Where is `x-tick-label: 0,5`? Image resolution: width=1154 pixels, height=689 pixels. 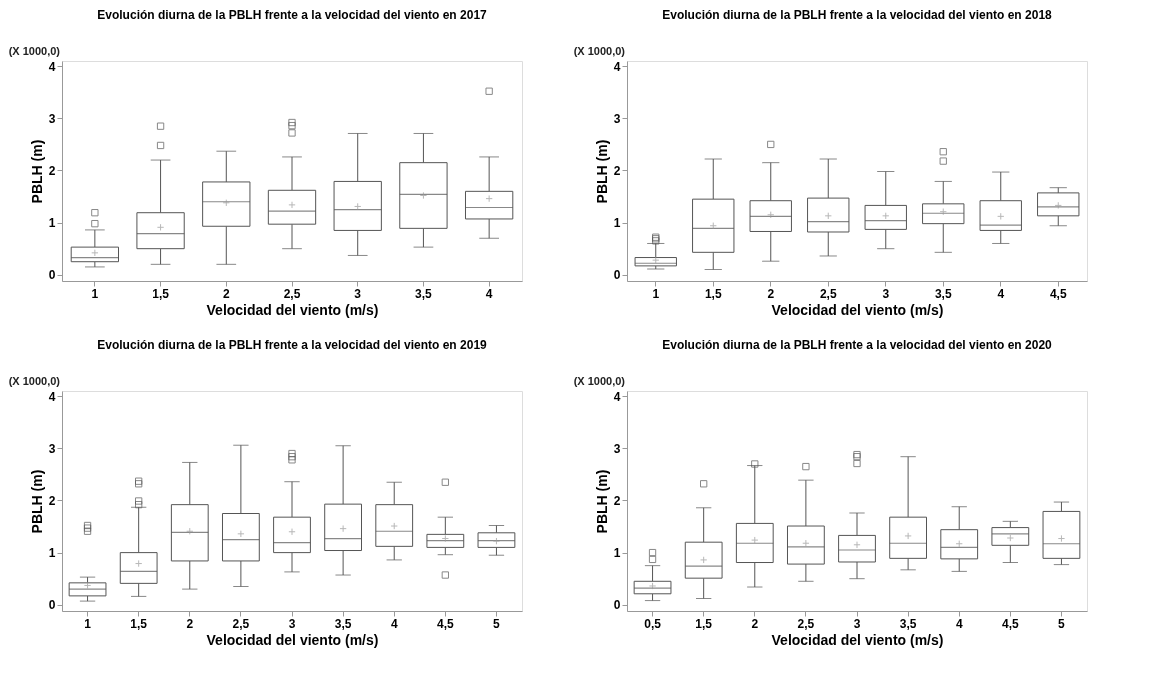
x-tick-label: 0,5 is located at coordinates (653, 623).